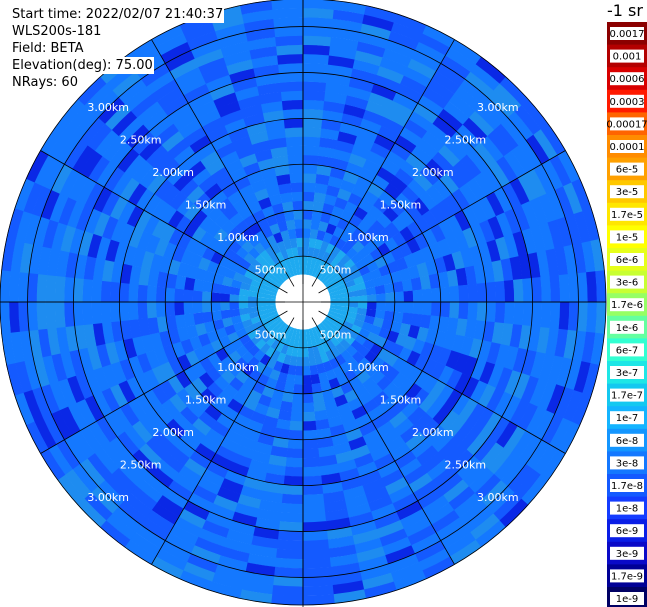 Image resolution: width=647 pixels, height=607 pixels. I want to click on colorbar-label-bg, so click(627, 485).